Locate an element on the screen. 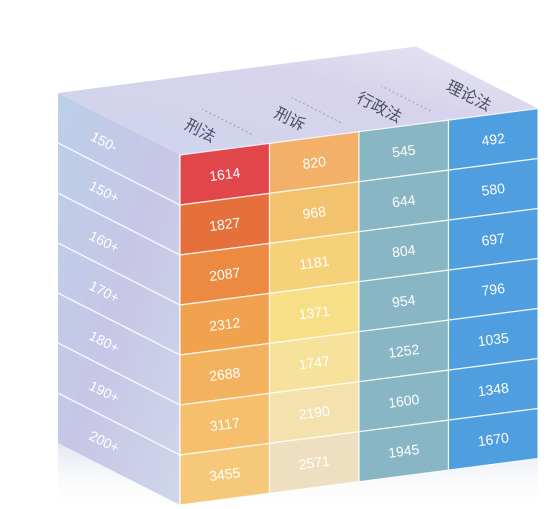 Image resolution: width=556 pixels, height=509 pixels. cell-value-label: 2087 is located at coordinates (224, 274).